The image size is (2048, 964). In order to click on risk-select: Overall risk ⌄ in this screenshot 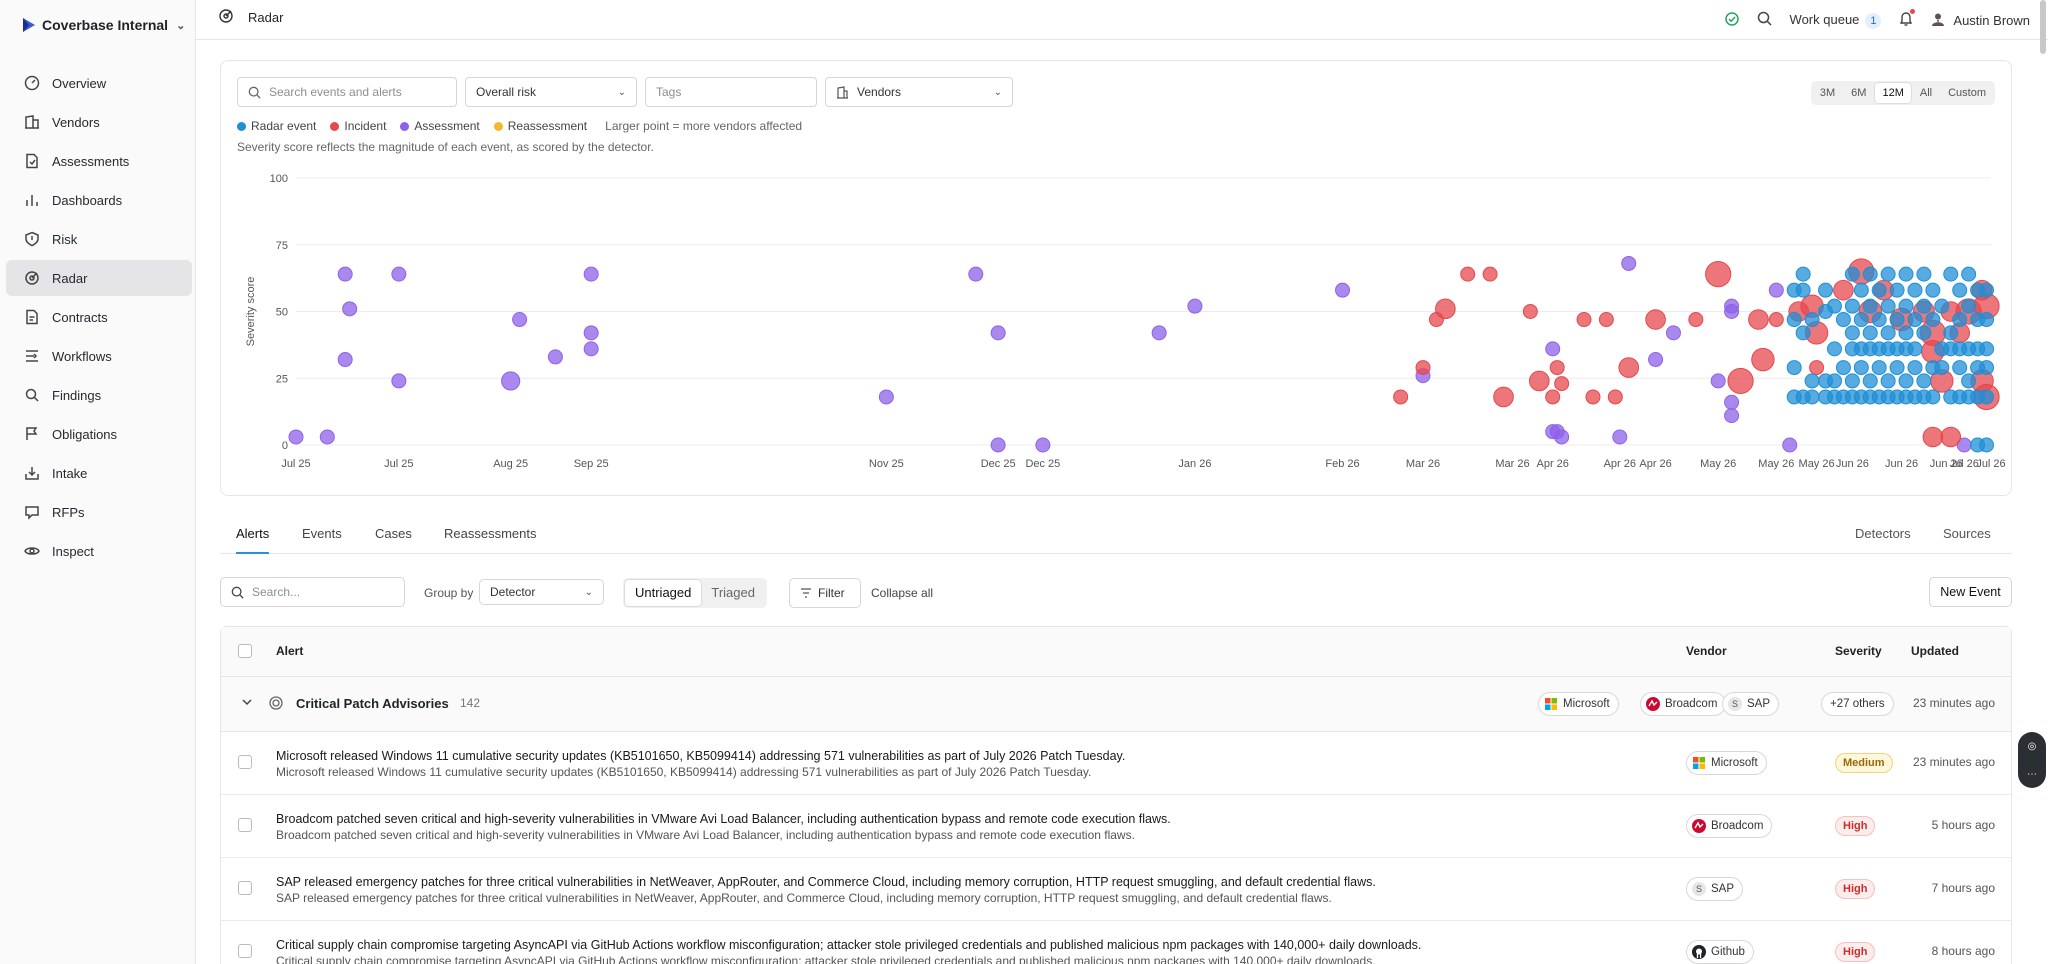, I will do `click(551, 92)`.